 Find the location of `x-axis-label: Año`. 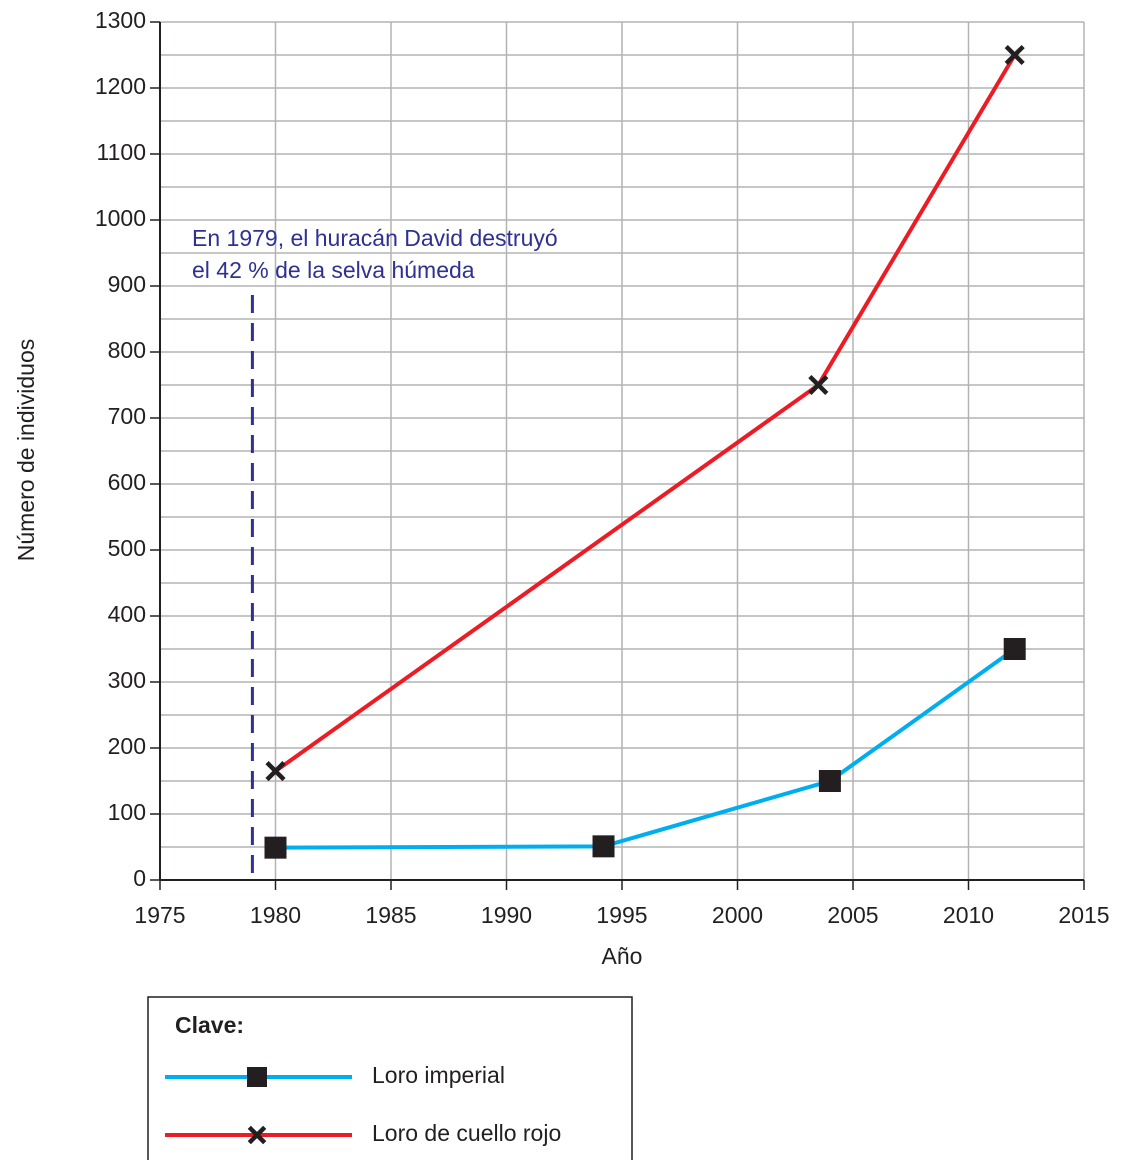

x-axis-label: Año is located at coordinates (622, 956).